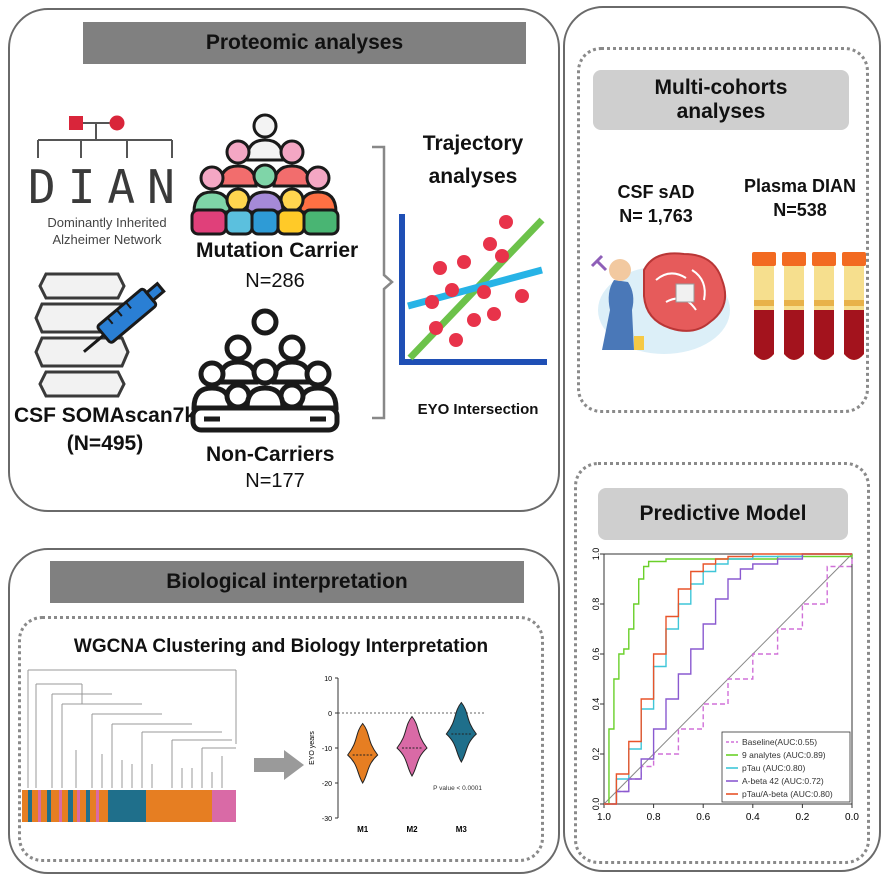 This screenshot has width=887, height=881. I want to click on dian-logo-text: DIAN, so click(107, 187).